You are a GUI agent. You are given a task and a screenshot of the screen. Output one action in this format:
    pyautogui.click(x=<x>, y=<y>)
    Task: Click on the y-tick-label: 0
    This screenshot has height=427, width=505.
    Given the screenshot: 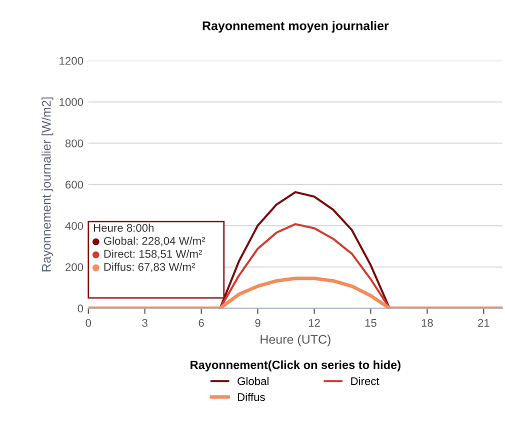 What is the action you would take?
    pyautogui.click(x=81, y=308)
    